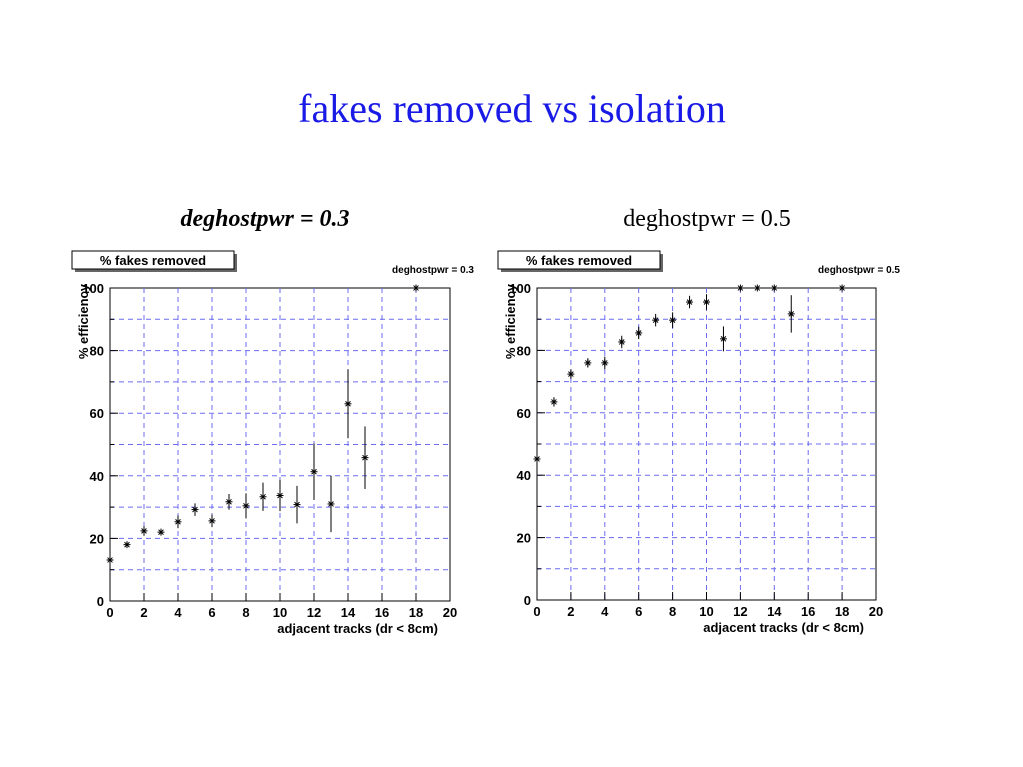  Describe the element at coordinates (433, 270) in the screenshot. I see `chart-label: deghostpwr = 0.3` at that location.